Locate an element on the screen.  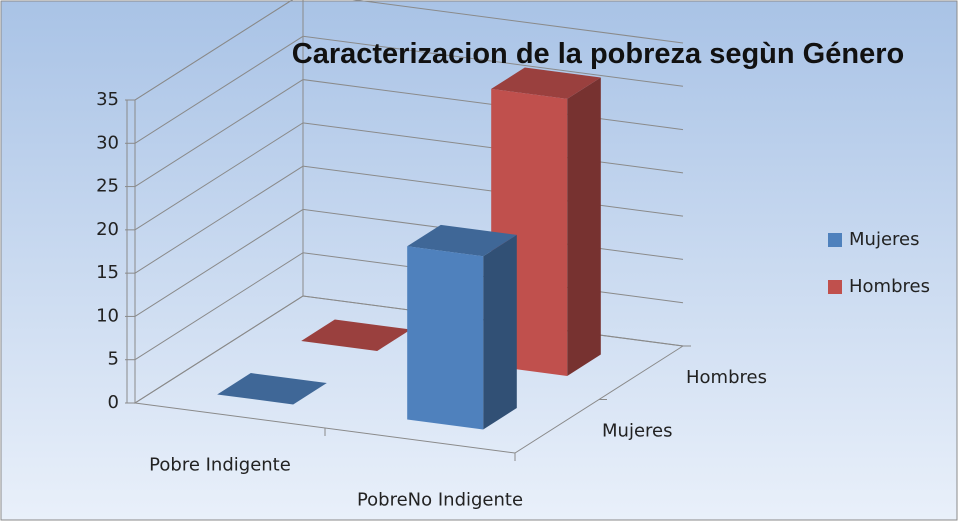
y-tick-label: 35 is located at coordinates (107, 99).